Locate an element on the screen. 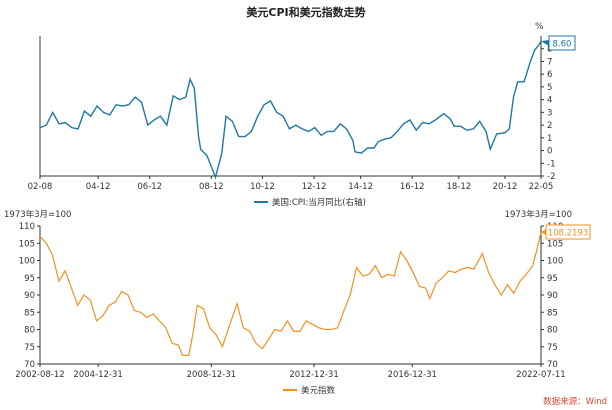 Image resolution: width=612 pixels, height=410 pixels. y-tick-label-right: 90 is located at coordinates (552, 296).